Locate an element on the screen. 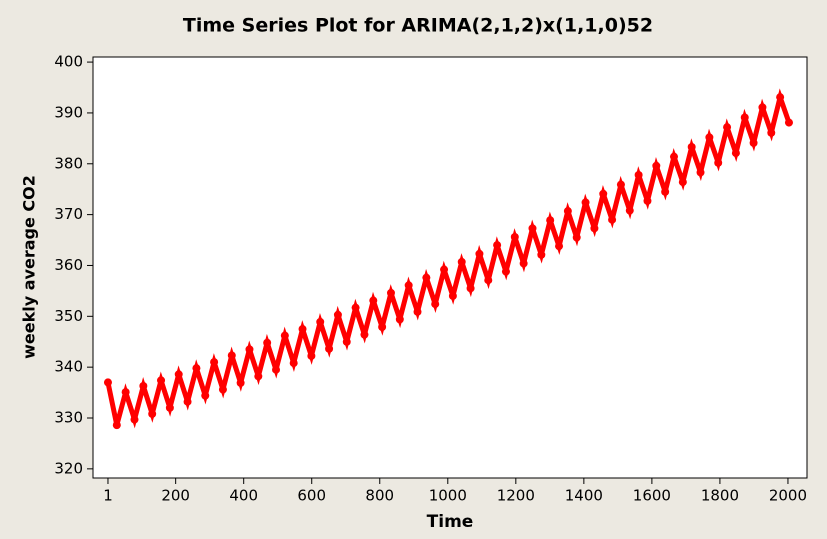  x-tick-label: 600 is located at coordinates (311, 496).